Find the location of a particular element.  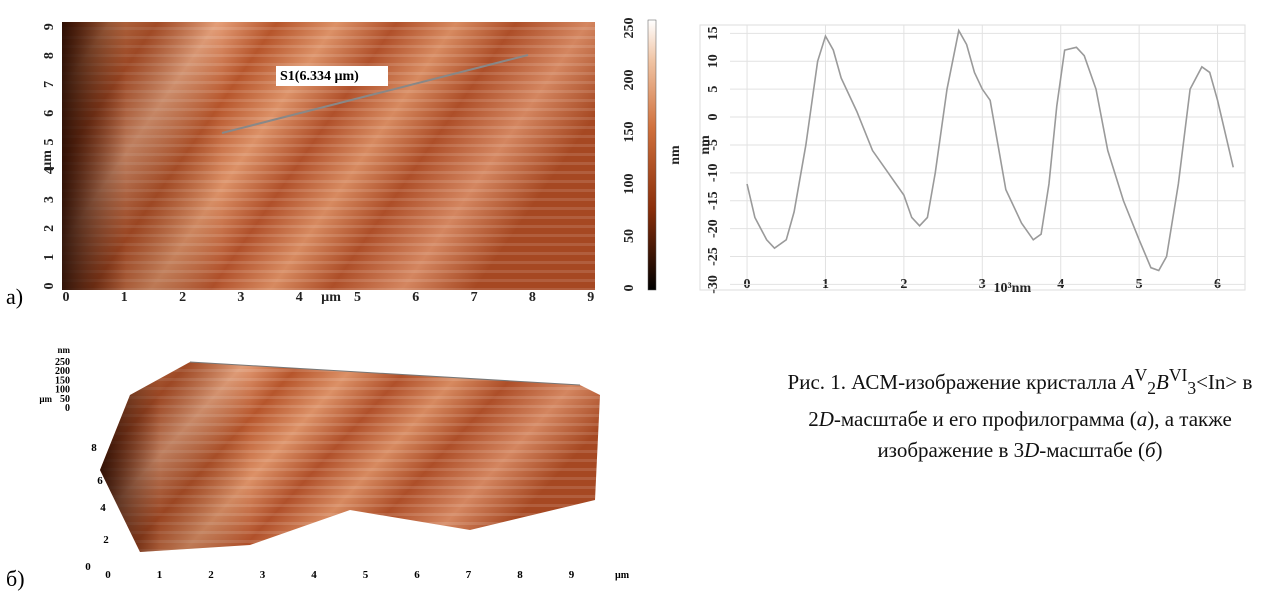

panel-label: б) is located at coordinates (15, 578).